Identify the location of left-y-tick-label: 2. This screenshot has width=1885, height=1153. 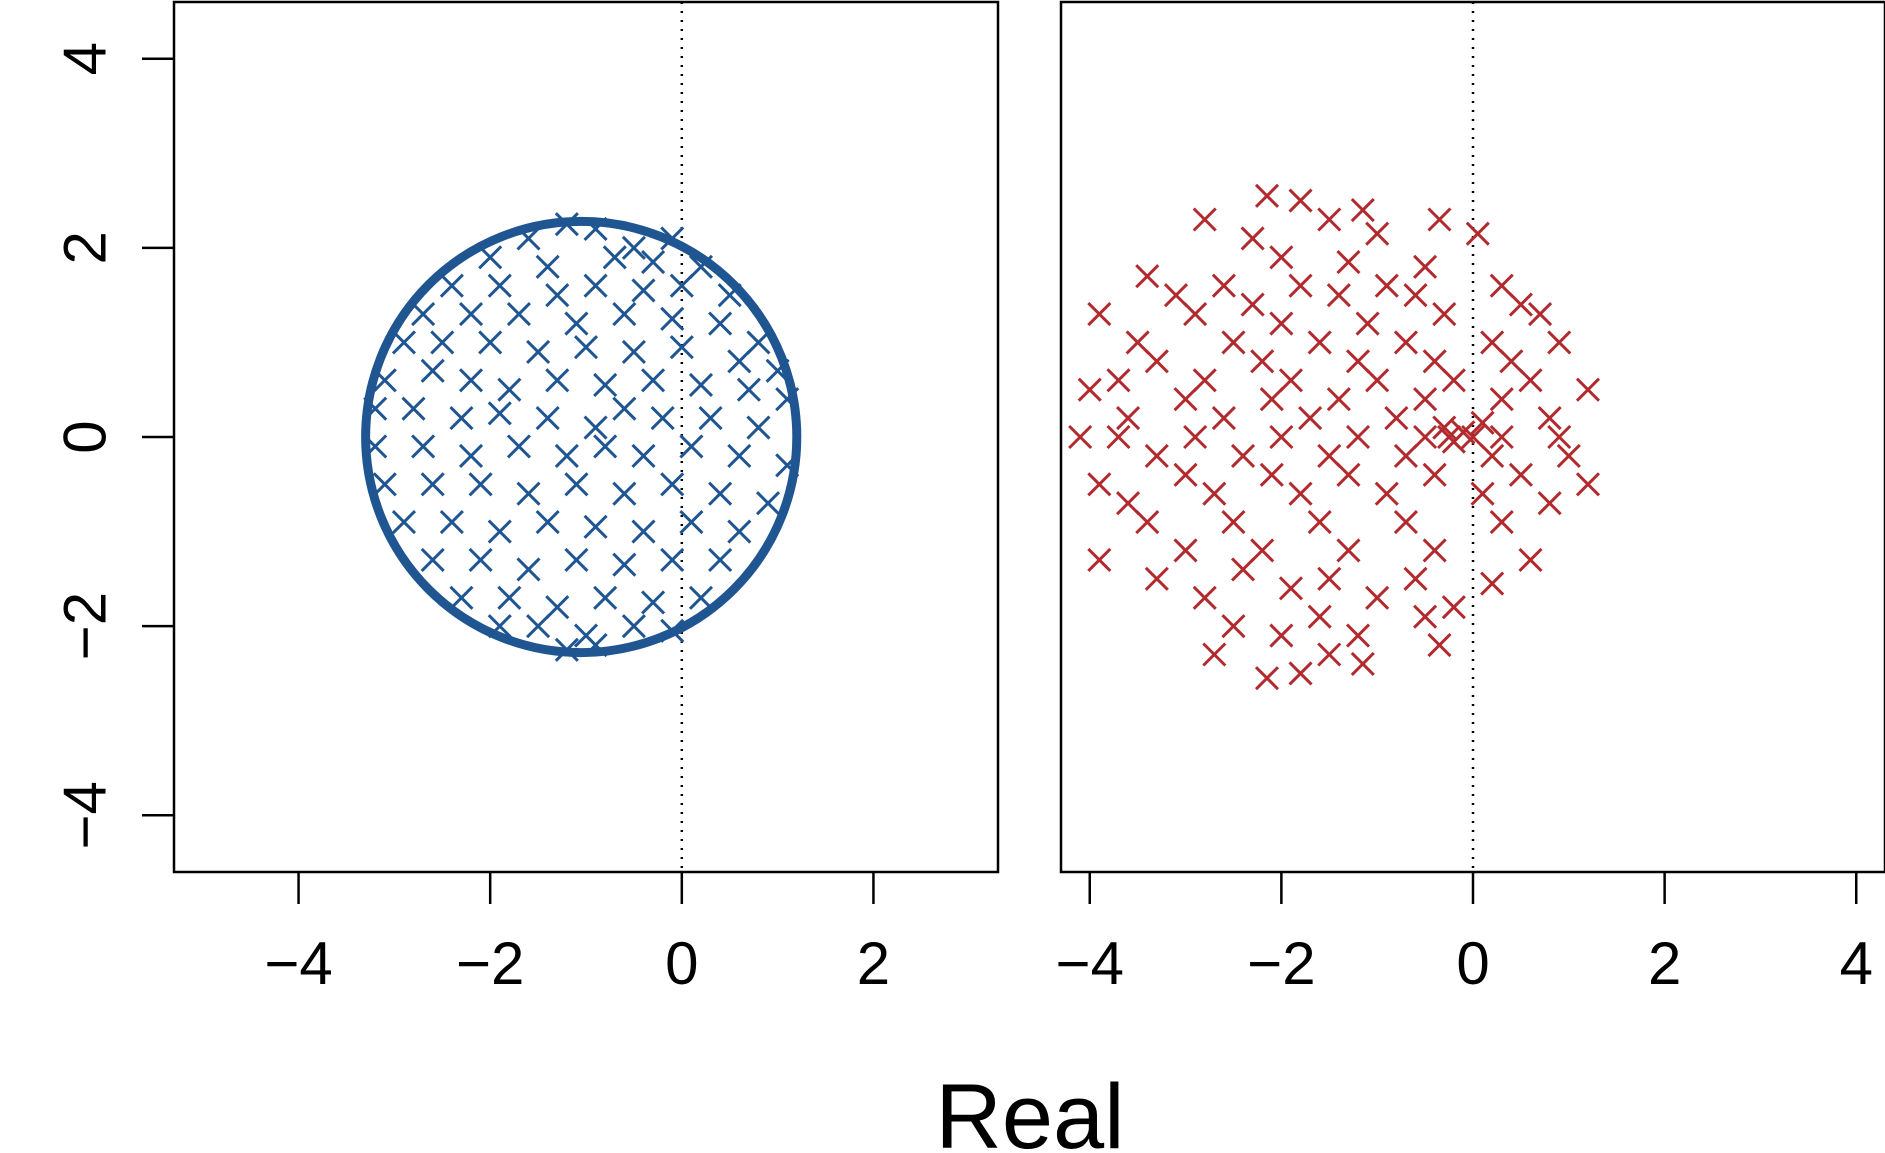
(85, 247).